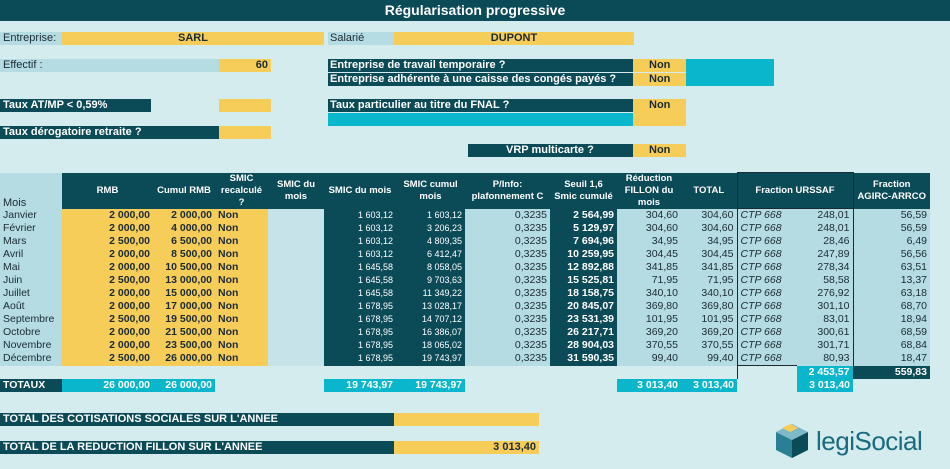 The height and width of the screenshot is (469, 950). I want to click on fraction-agirc-cell: 68,84, so click(891, 345).